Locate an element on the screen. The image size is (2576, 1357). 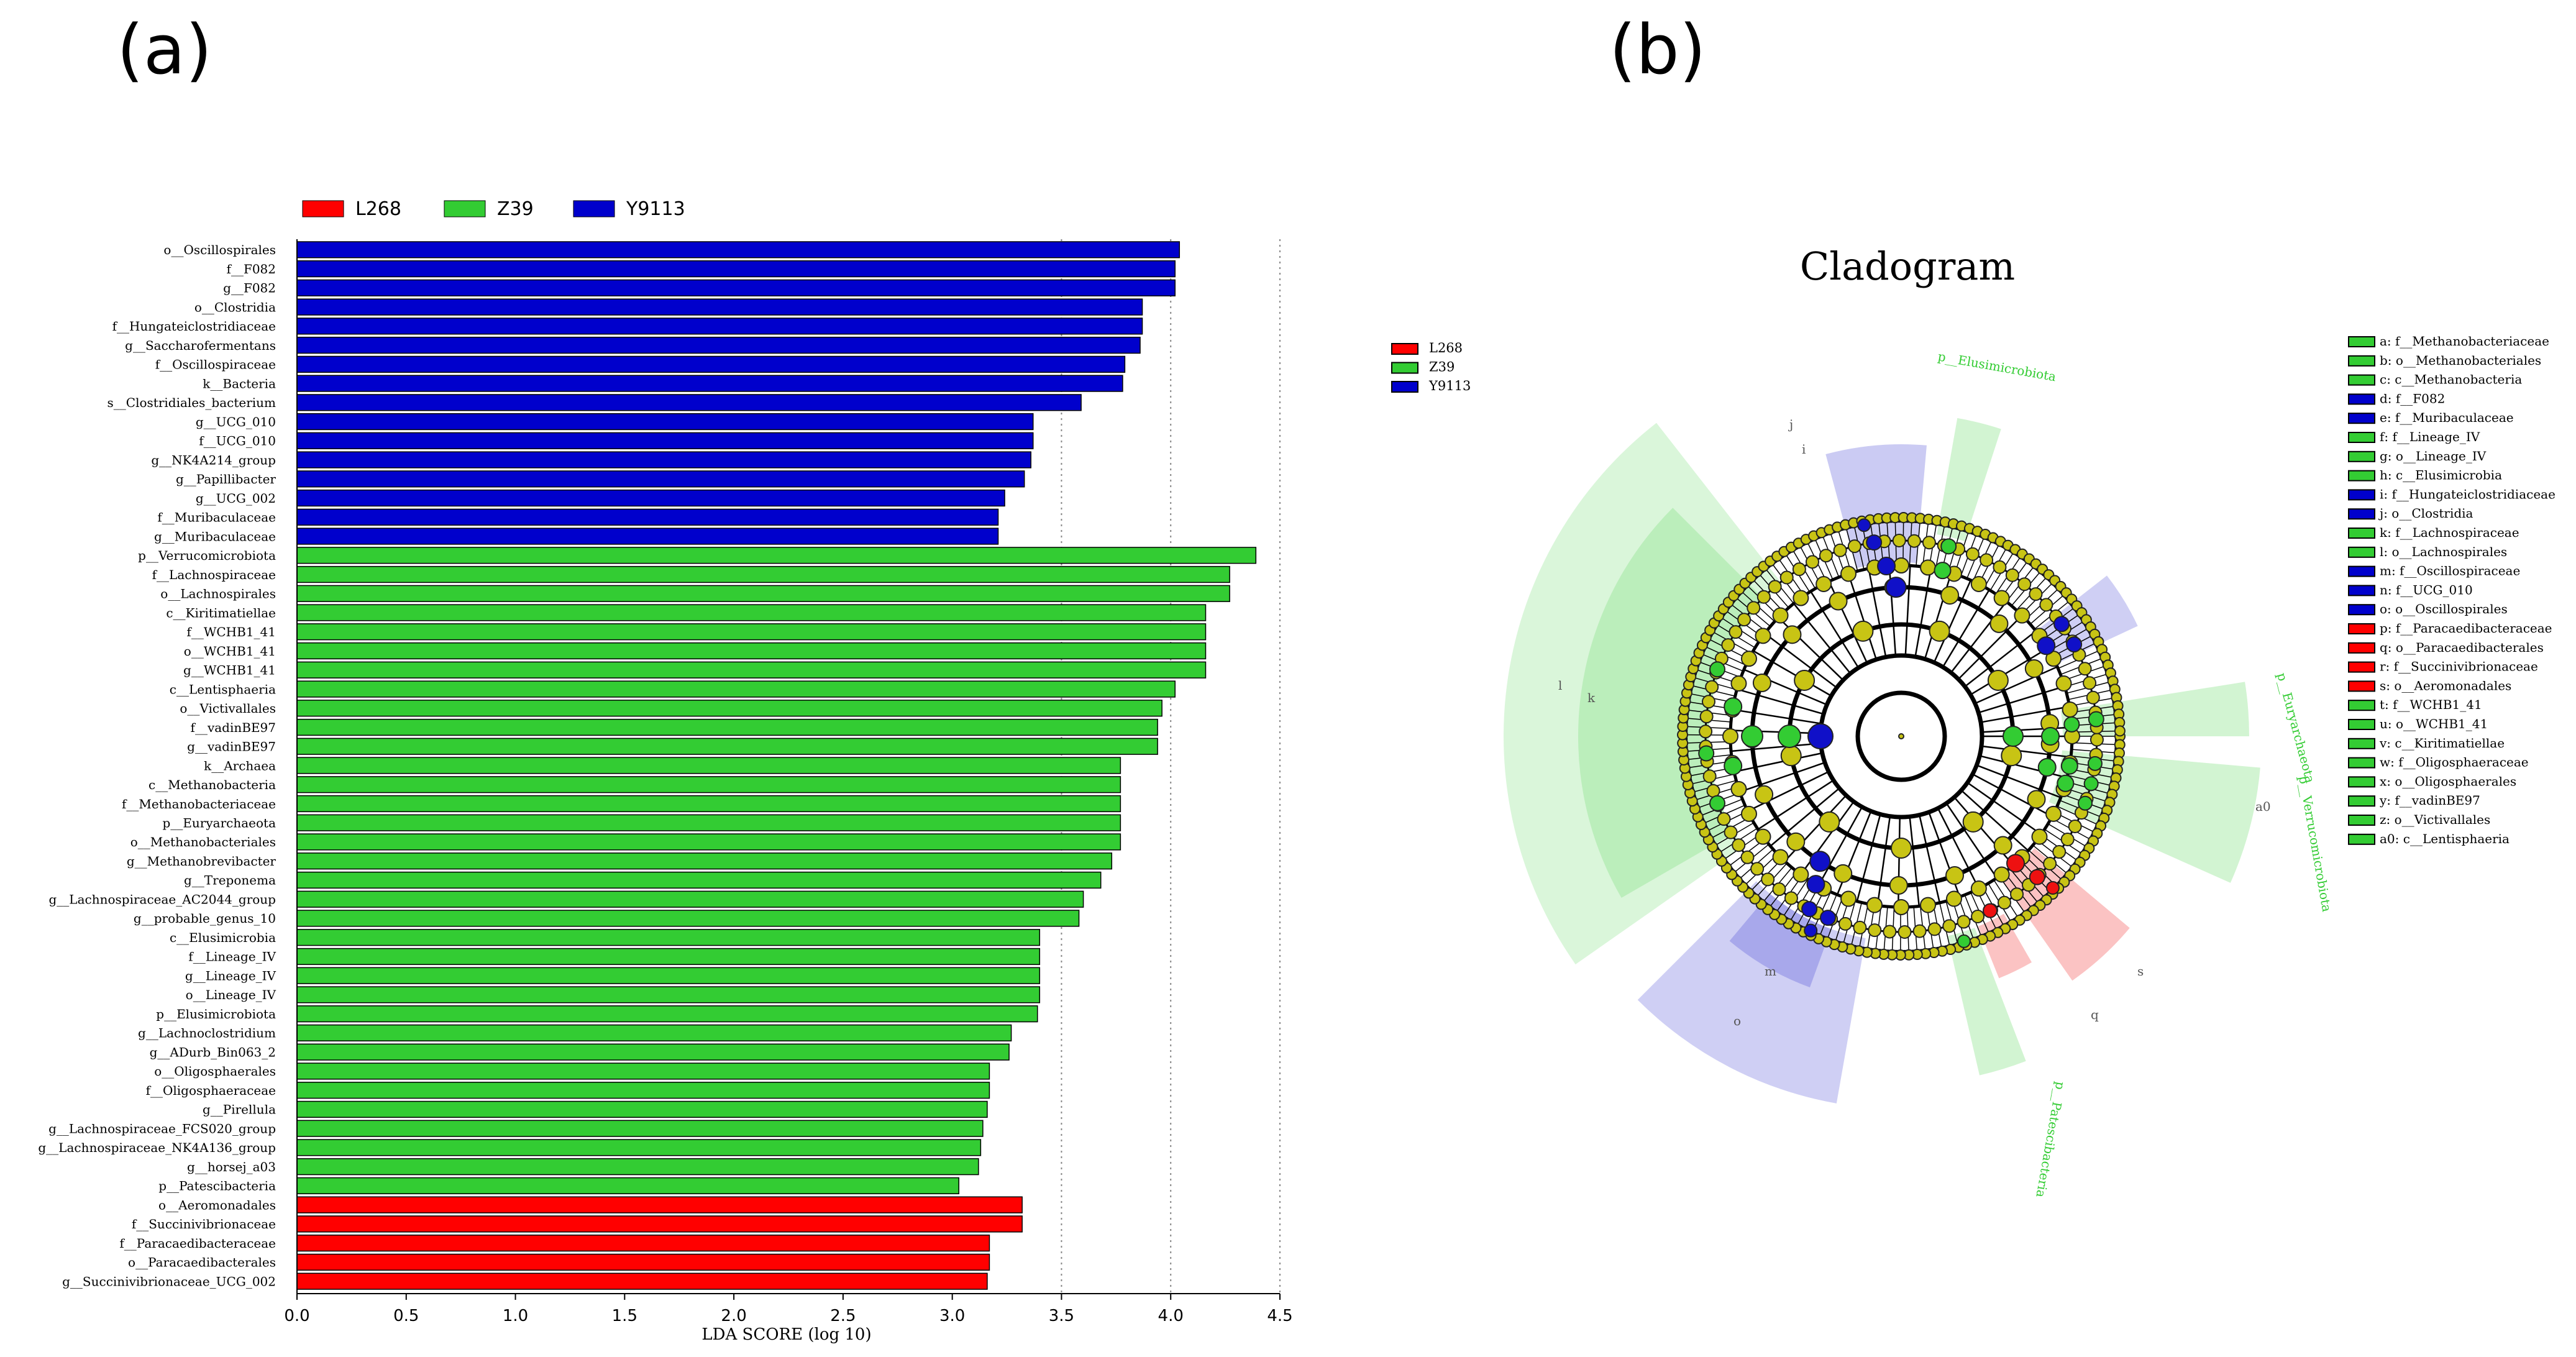
key-label: f: f__Lineage_IV is located at coordinates (2430, 437).